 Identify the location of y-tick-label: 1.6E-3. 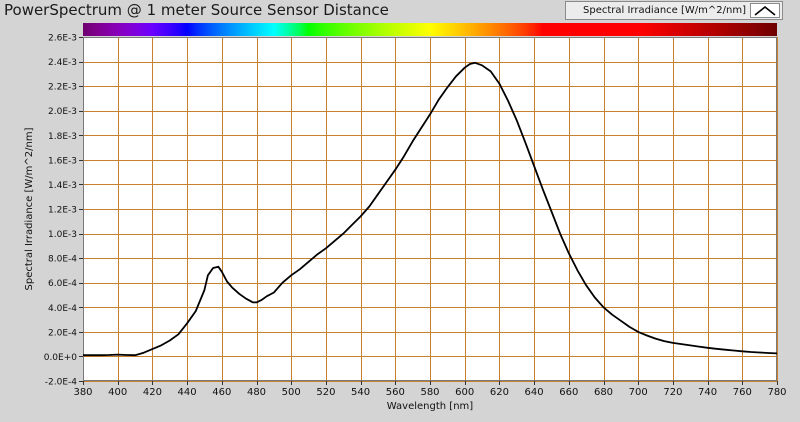
(62, 161).